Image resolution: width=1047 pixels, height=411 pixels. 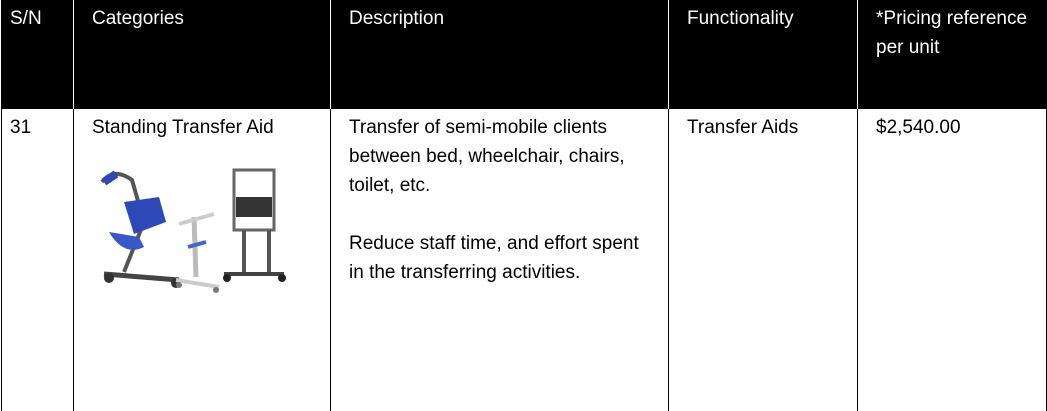 What do you see at coordinates (918, 127) in the screenshot?
I see `price: $2,540.00` at bounding box center [918, 127].